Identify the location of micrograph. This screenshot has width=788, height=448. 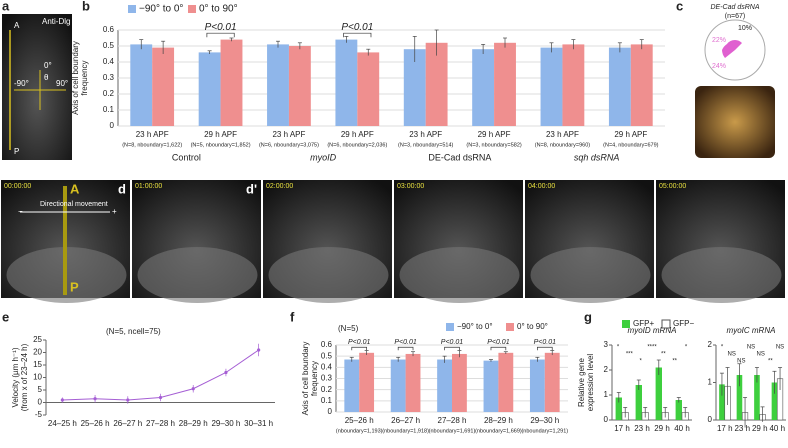
(37, 87).